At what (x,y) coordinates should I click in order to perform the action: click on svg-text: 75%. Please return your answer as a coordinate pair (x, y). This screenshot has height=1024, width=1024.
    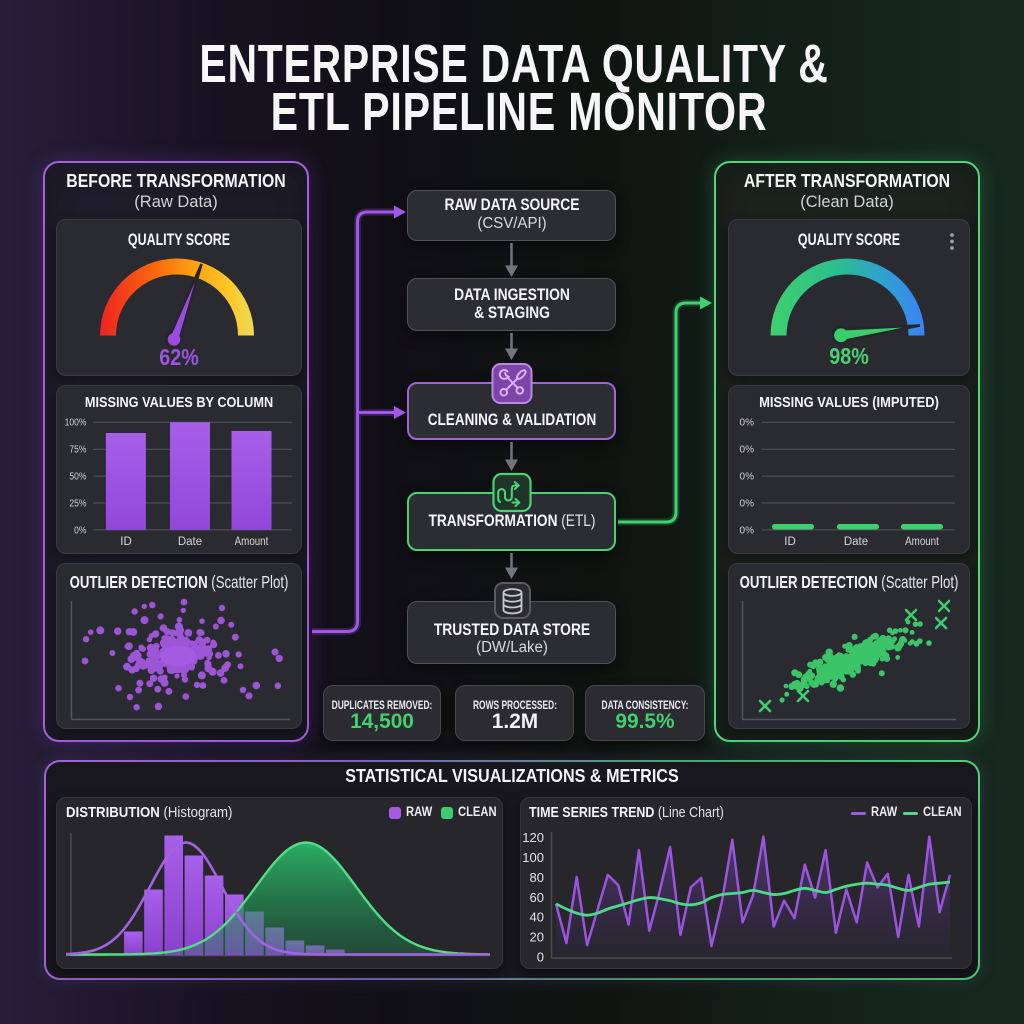
    Looking at the image, I should click on (77, 449).